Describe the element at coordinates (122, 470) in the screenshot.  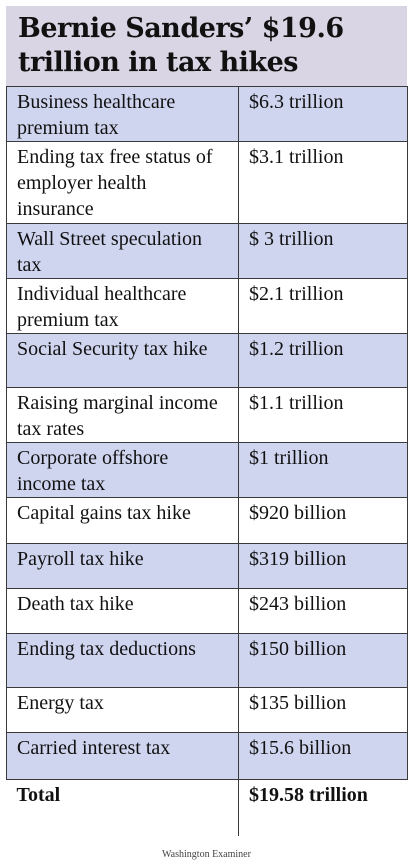
I see `tax-item-cell: Corporate offshore income tax` at that location.